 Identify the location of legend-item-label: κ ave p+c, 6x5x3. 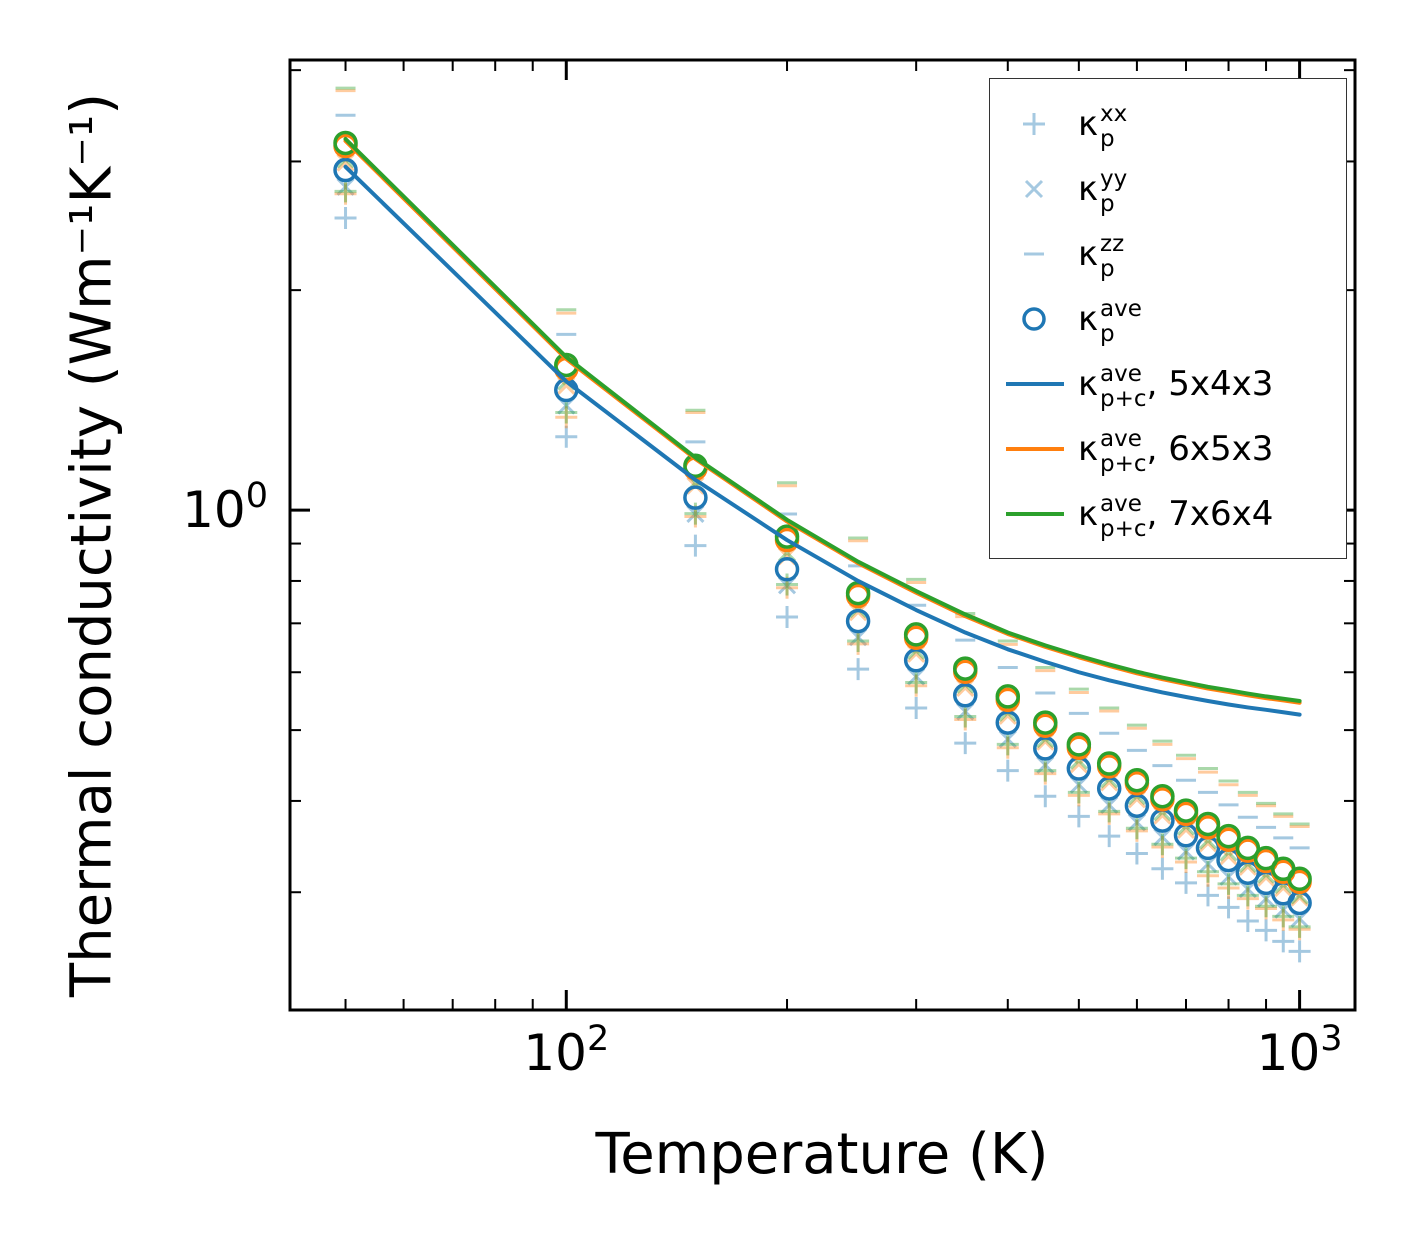
(1176, 451).